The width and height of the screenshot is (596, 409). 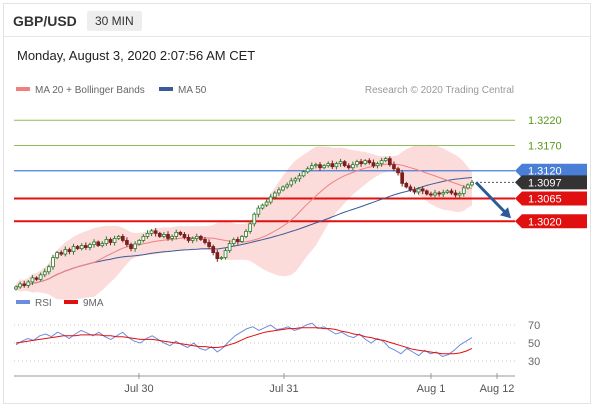 I want to click on last-price-label-bg, so click(x=551, y=182).